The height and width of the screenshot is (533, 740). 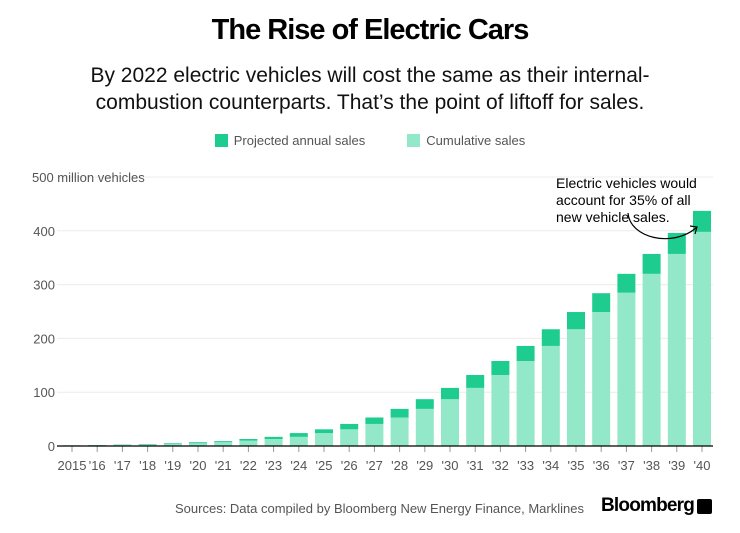 I want to click on x-tick-label: '25, so click(x=324, y=465).